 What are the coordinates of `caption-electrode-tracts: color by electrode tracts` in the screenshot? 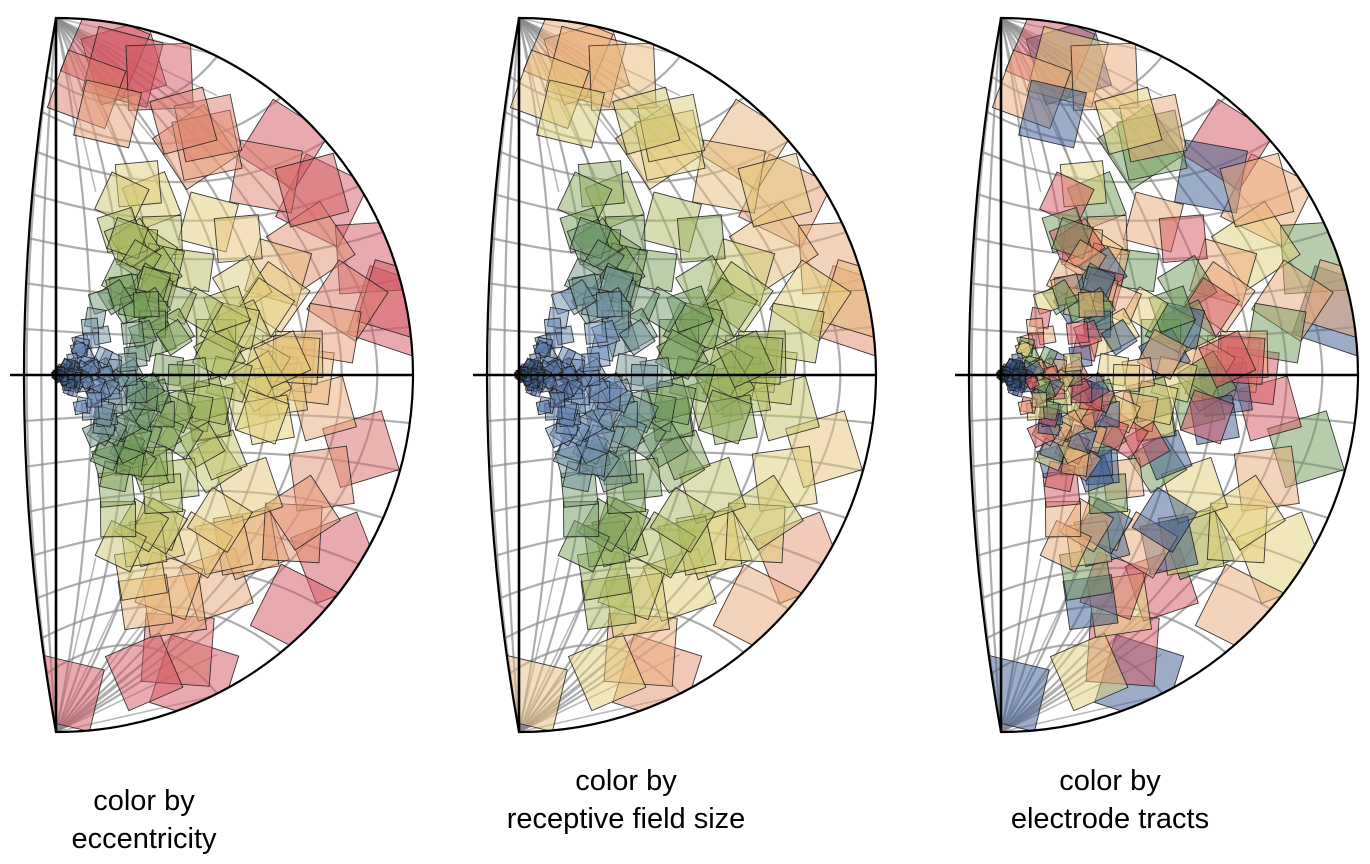 It's located at (1110, 800).